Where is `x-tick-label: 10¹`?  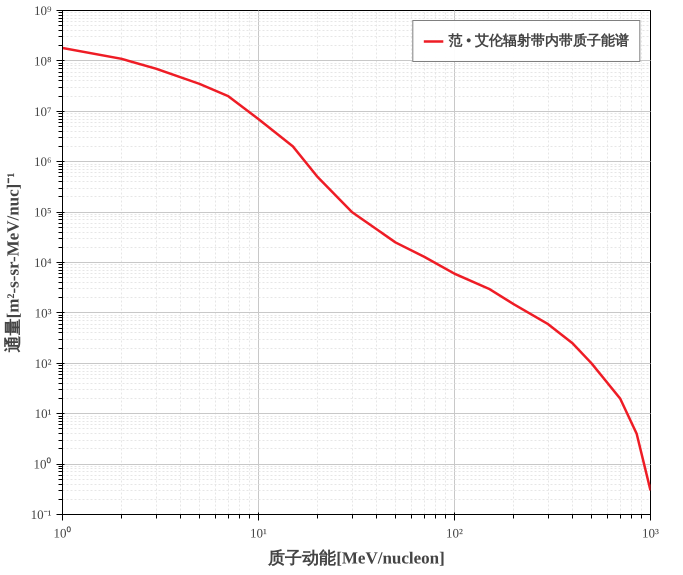
x-tick-label: 10¹ is located at coordinates (259, 533).